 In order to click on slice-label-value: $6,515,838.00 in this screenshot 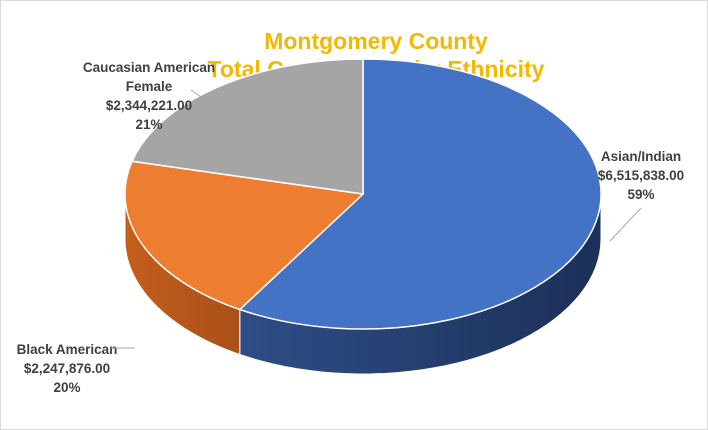, I will do `click(641, 175)`.